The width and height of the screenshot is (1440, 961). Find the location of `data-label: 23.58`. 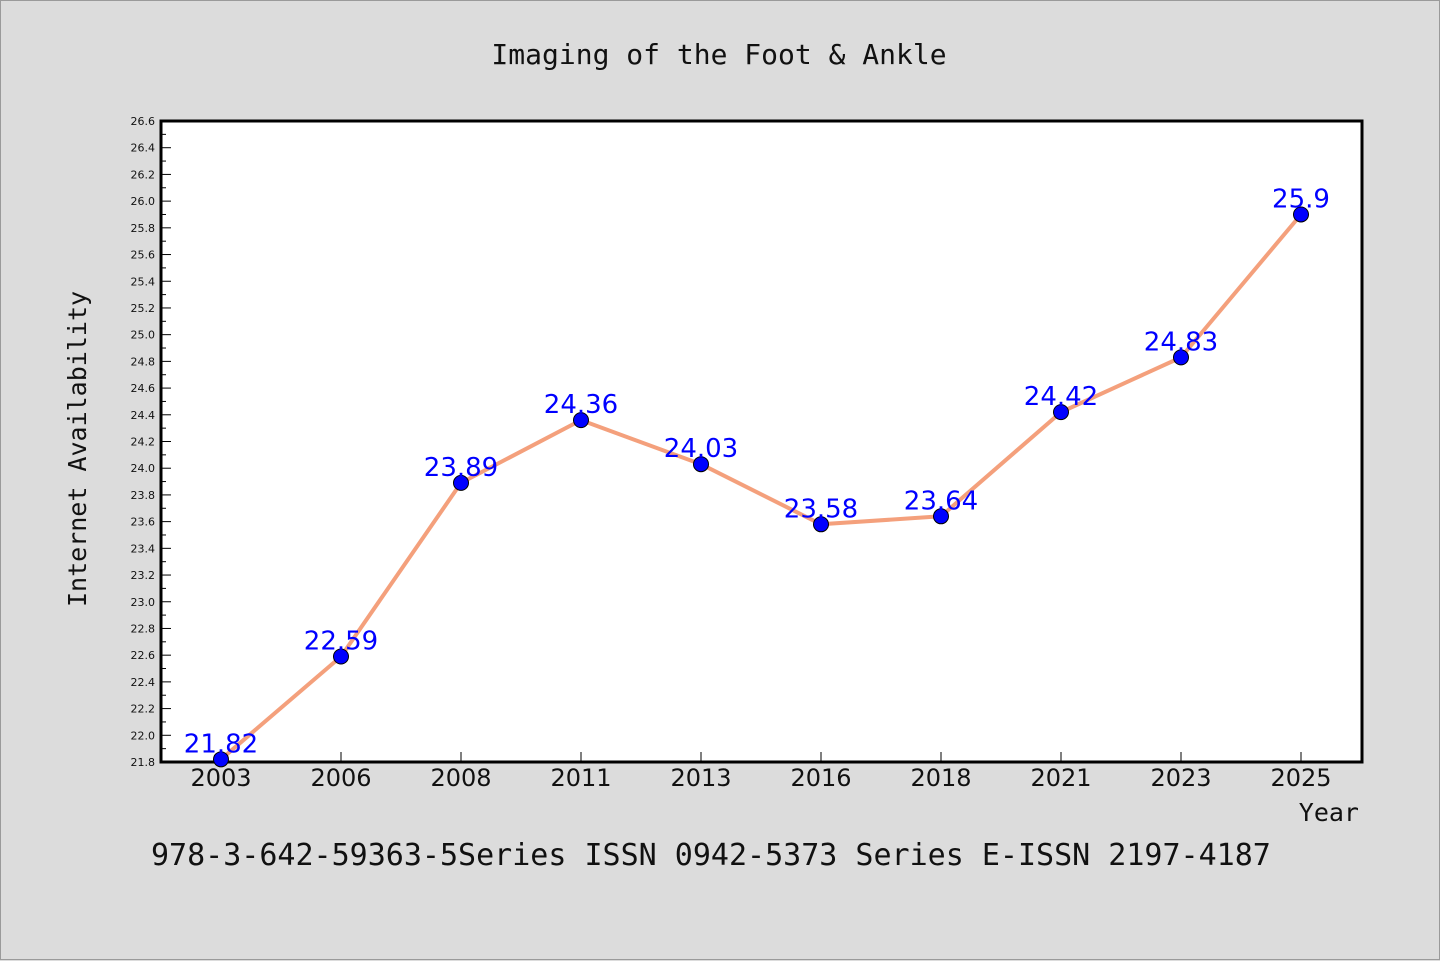

data-label: 23.58 is located at coordinates (821, 509).